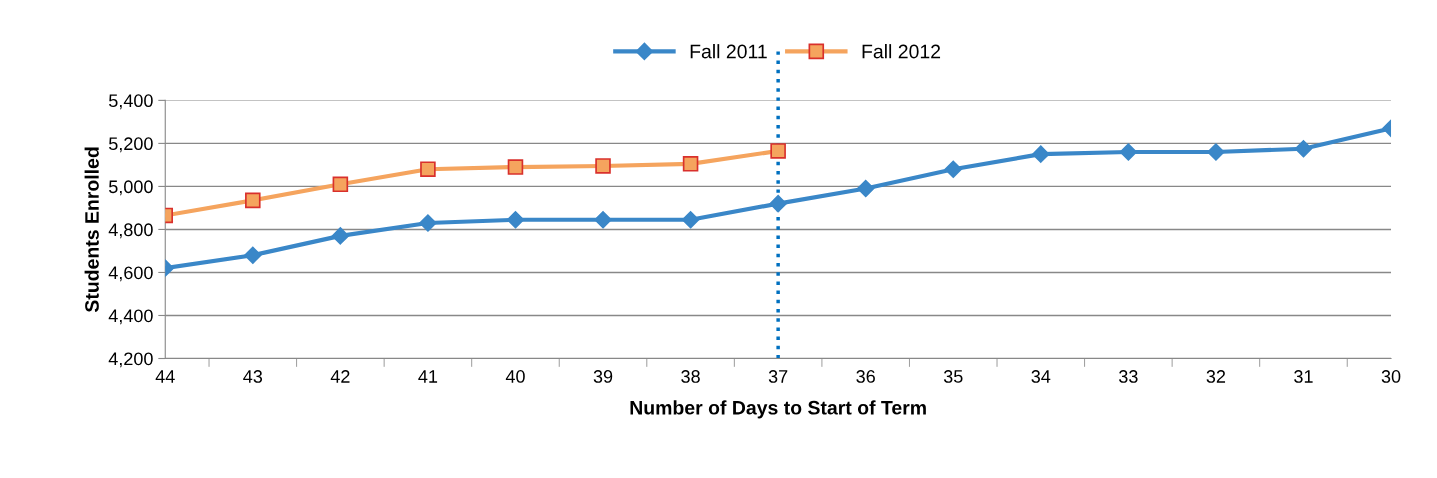 The width and height of the screenshot is (1437, 478). I want to click on x-tick-label: 40, so click(515, 376).